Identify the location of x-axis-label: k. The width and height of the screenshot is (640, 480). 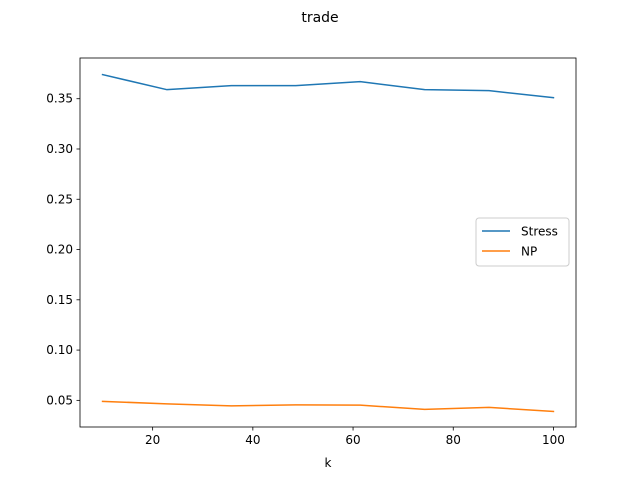
(328, 463).